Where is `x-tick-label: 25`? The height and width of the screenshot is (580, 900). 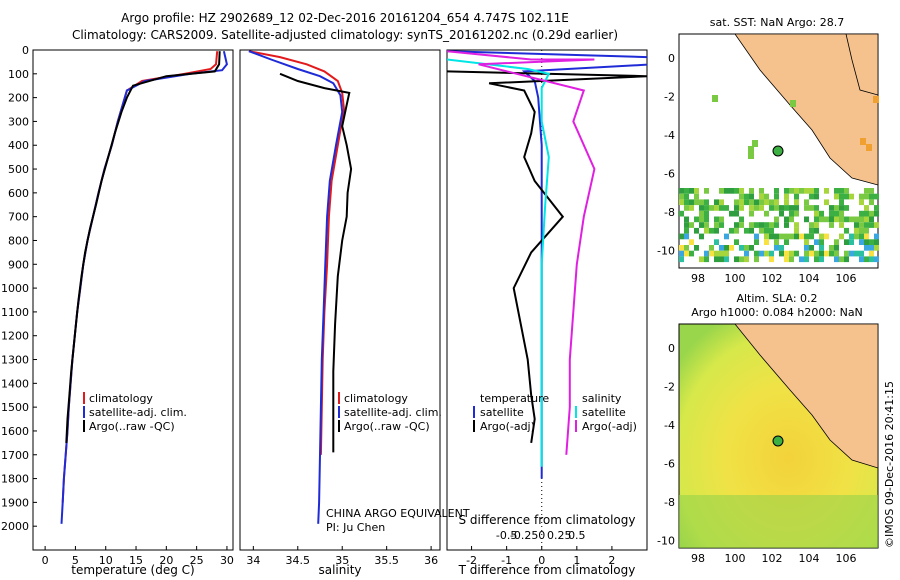
x-tick-label: 25 is located at coordinates (197, 560).